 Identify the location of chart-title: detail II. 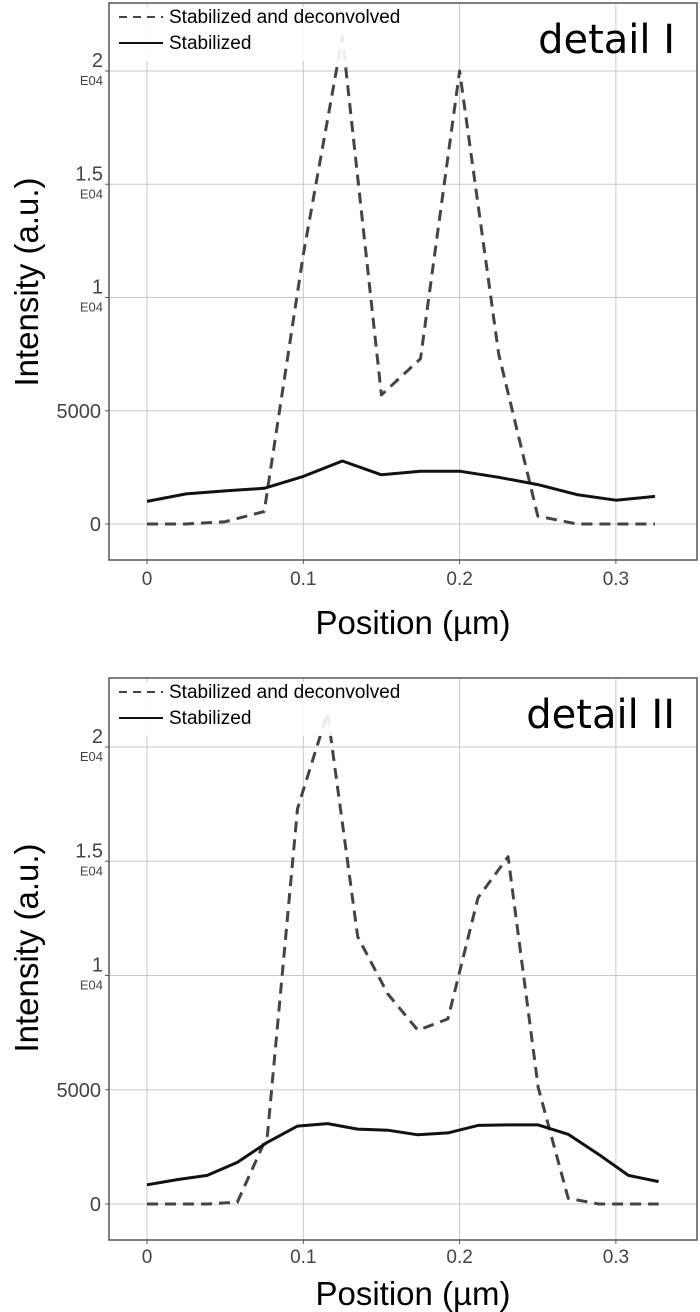
(600, 715).